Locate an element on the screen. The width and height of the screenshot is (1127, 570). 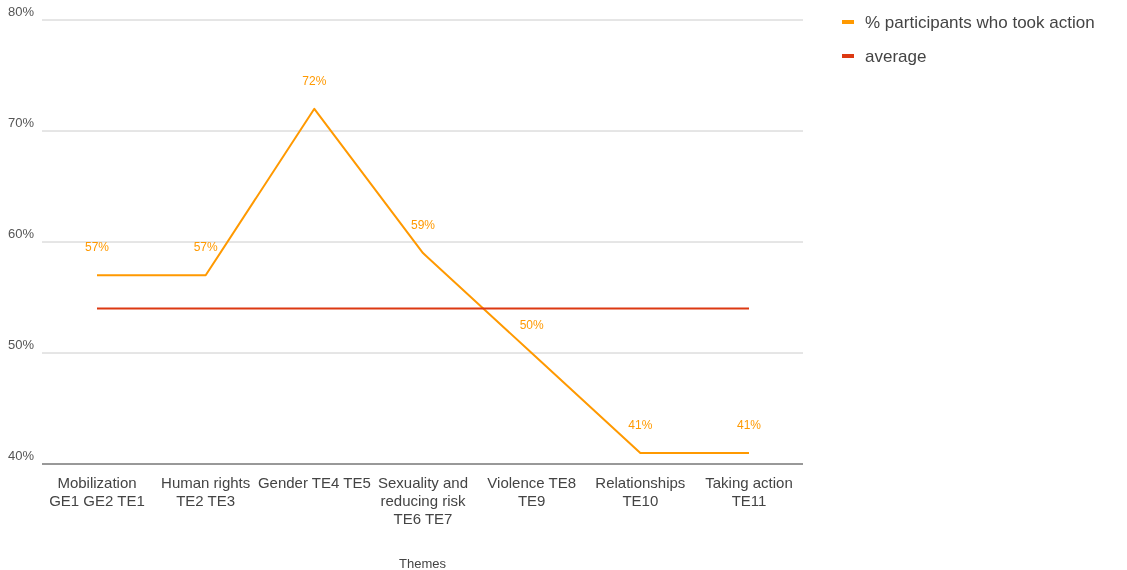
x-tick-label: Human rights TE2 TE3 is located at coordinates (206, 491).